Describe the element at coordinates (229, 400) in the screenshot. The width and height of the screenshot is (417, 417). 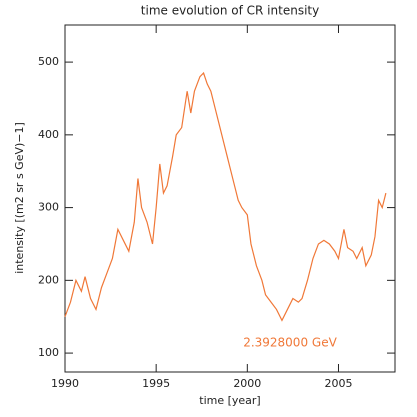
I see `x-axis-label: time [year]` at that location.